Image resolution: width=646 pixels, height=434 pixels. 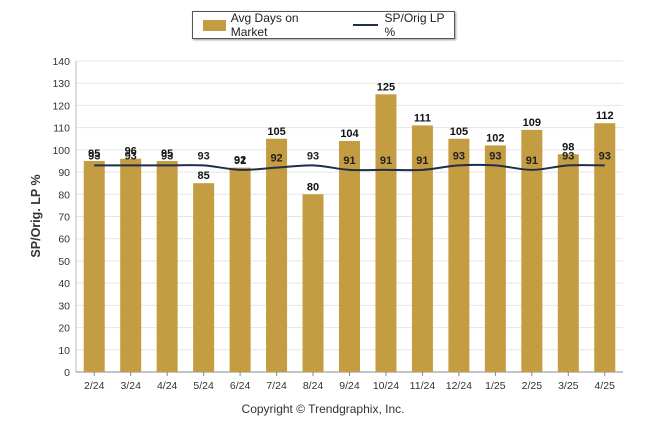 I want to click on y-tick-label: 30, so click(x=64, y=306).